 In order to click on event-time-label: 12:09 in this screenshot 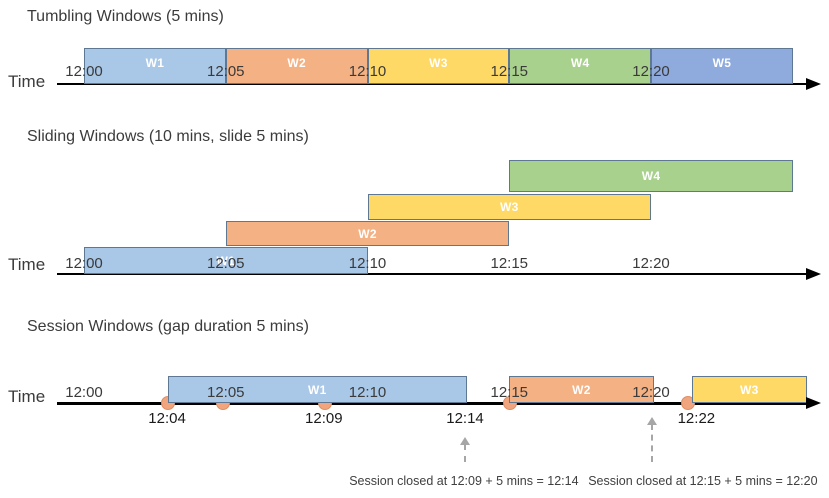, I will do `click(324, 418)`.